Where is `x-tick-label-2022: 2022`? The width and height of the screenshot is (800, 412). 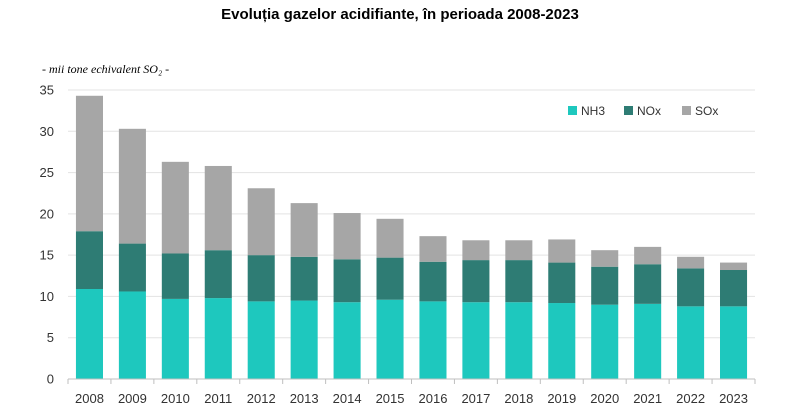
x-tick-label-2022: 2022 is located at coordinates (690, 398).